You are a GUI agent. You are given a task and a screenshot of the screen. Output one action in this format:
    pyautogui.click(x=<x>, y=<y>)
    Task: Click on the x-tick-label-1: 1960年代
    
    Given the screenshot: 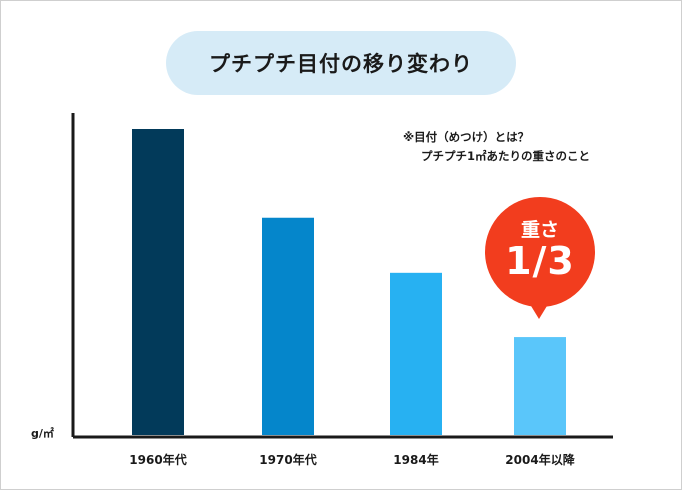 What is the action you would take?
    pyautogui.click(x=157, y=459)
    